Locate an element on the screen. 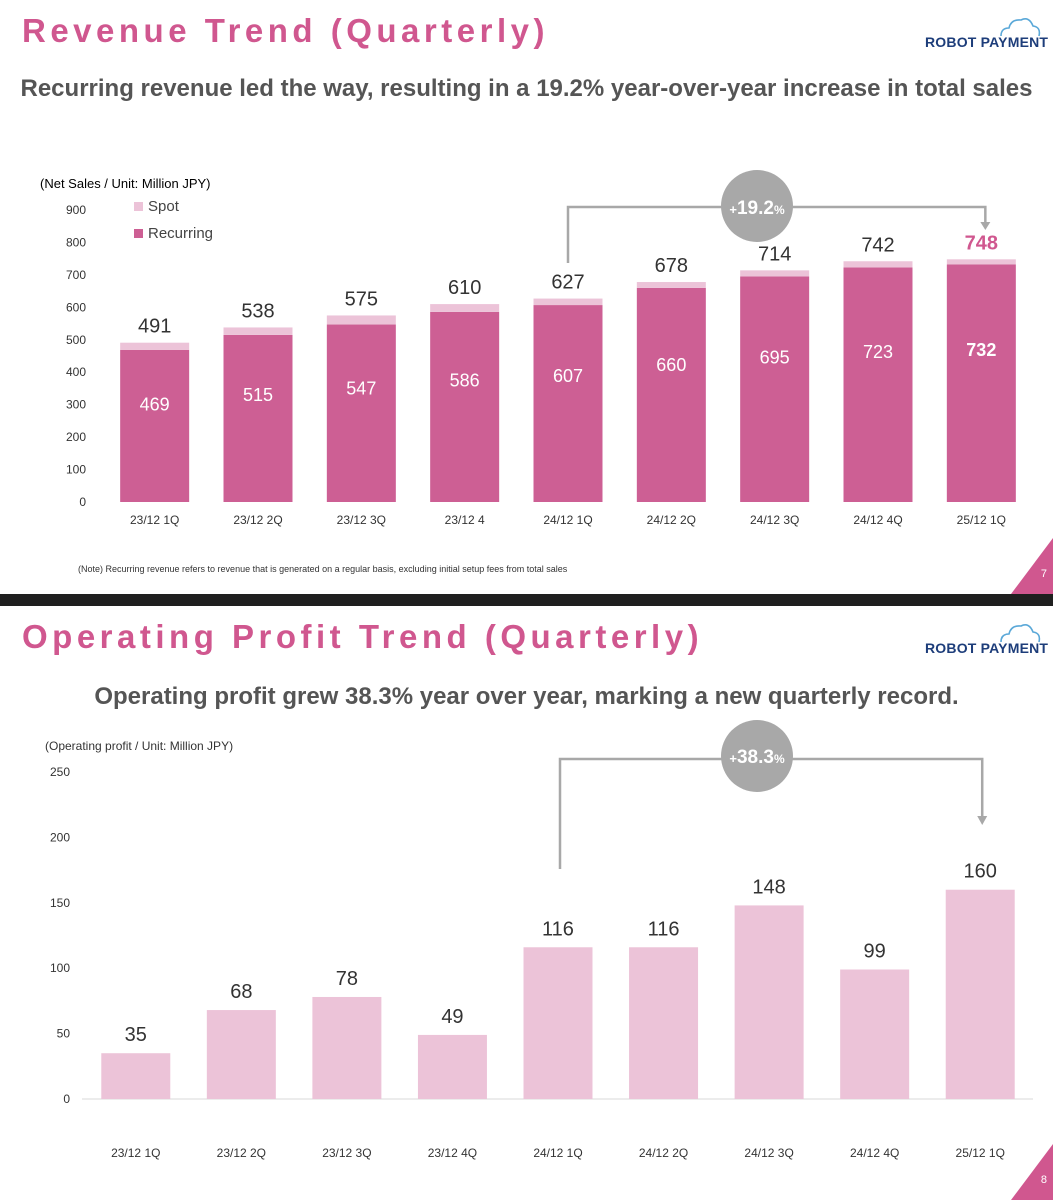 This screenshot has width=1053, height=1200. data-label-total: 678 is located at coordinates (671, 266).